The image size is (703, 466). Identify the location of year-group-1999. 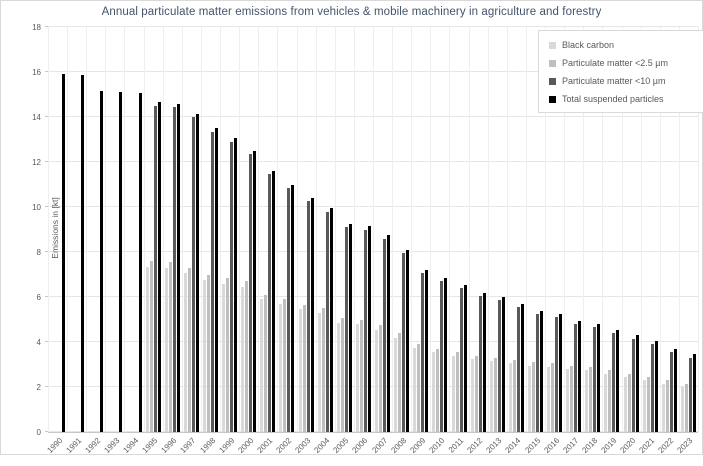
(229, 229).